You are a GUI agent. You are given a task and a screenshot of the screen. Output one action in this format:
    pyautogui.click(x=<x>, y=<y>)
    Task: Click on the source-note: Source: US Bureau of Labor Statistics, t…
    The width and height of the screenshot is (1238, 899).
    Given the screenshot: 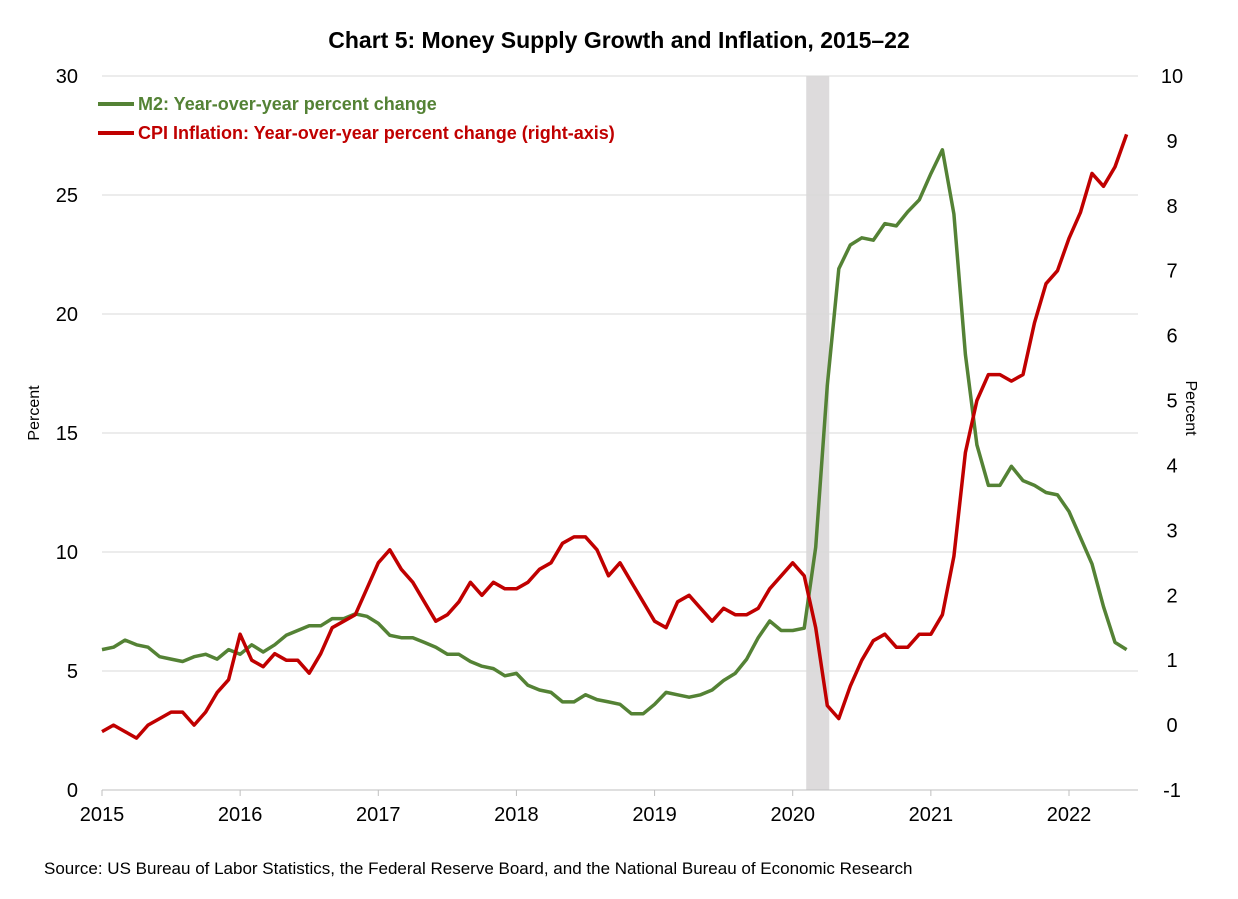 What is the action you would take?
    pyautogui.click(x=478, y=868)
    